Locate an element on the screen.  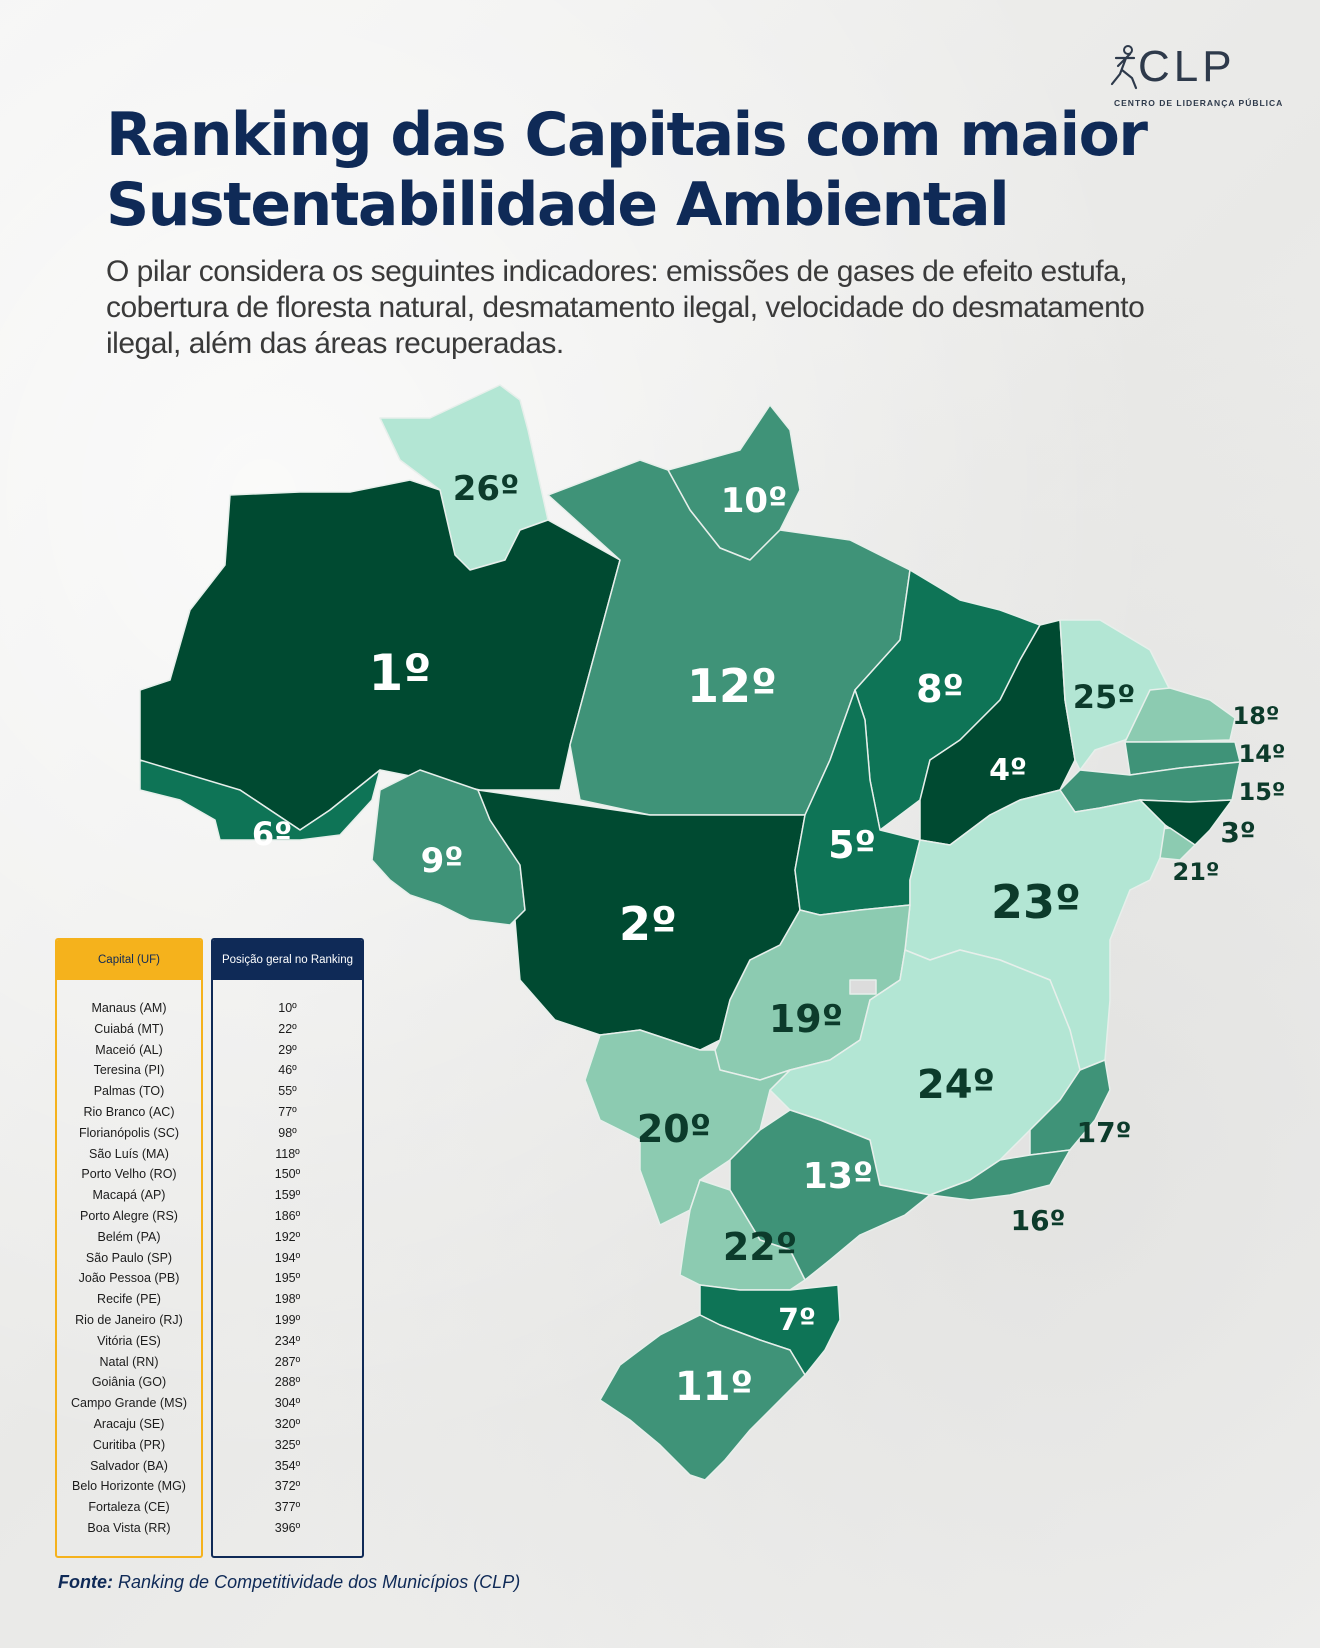
table-row-position: 159º is located at coordinates (287, 1195).